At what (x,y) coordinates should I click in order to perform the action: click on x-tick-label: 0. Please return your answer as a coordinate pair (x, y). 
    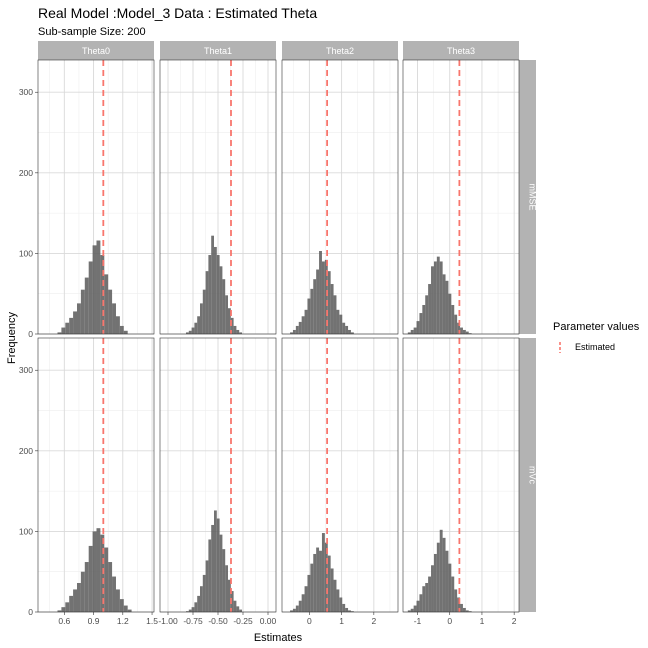
    Looking at the image, I should click on (309, 621).